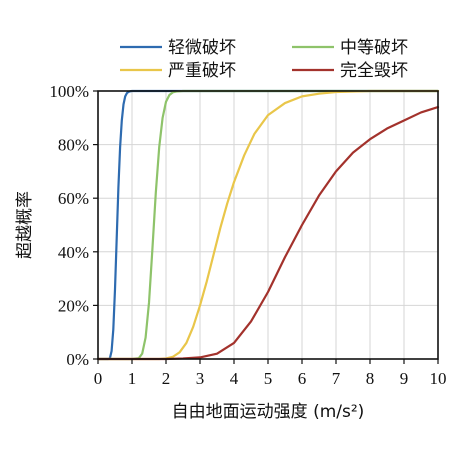 The width and height of the screenshot is (457, 457). I want to click on x-tick-label-6: 6, so click(302, 378).